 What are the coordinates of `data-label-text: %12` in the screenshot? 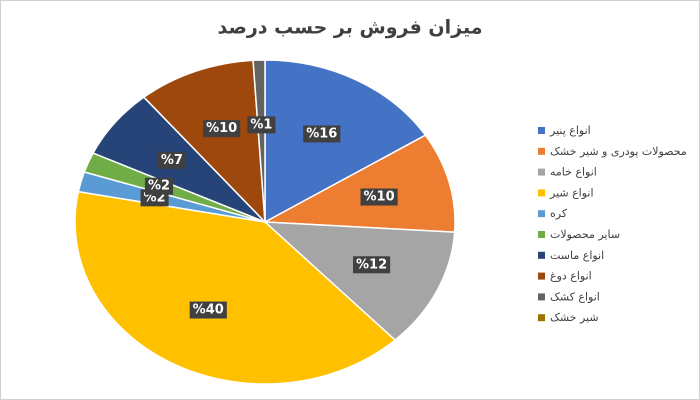 It's located at (371, 264).